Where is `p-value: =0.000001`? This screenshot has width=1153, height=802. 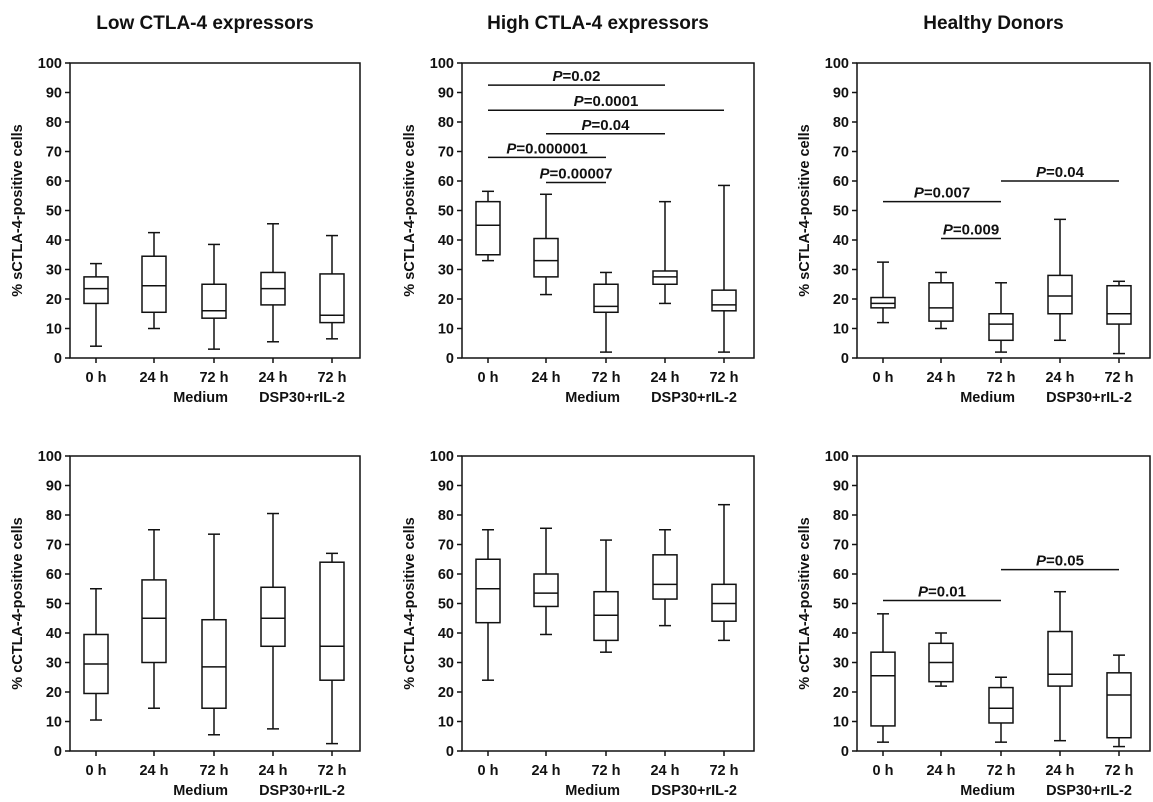 p-value: =0.000001 is located at coordinates (551, 148).